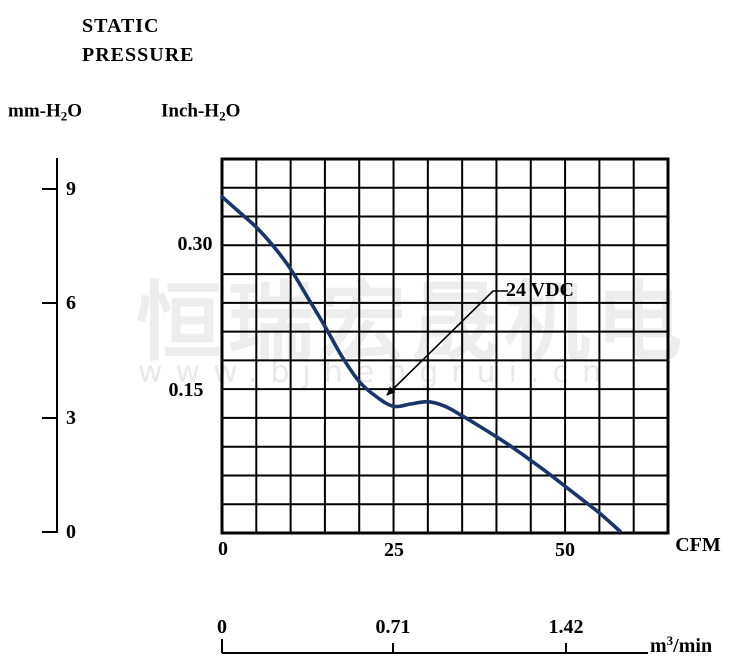 Image resolution: width=750 pixels, height=666 pixels. What do you see at coordinates (393, 627) in the screenshot?
I see `xtick-m3-071: 0.71` at bounding box center [393, 627].